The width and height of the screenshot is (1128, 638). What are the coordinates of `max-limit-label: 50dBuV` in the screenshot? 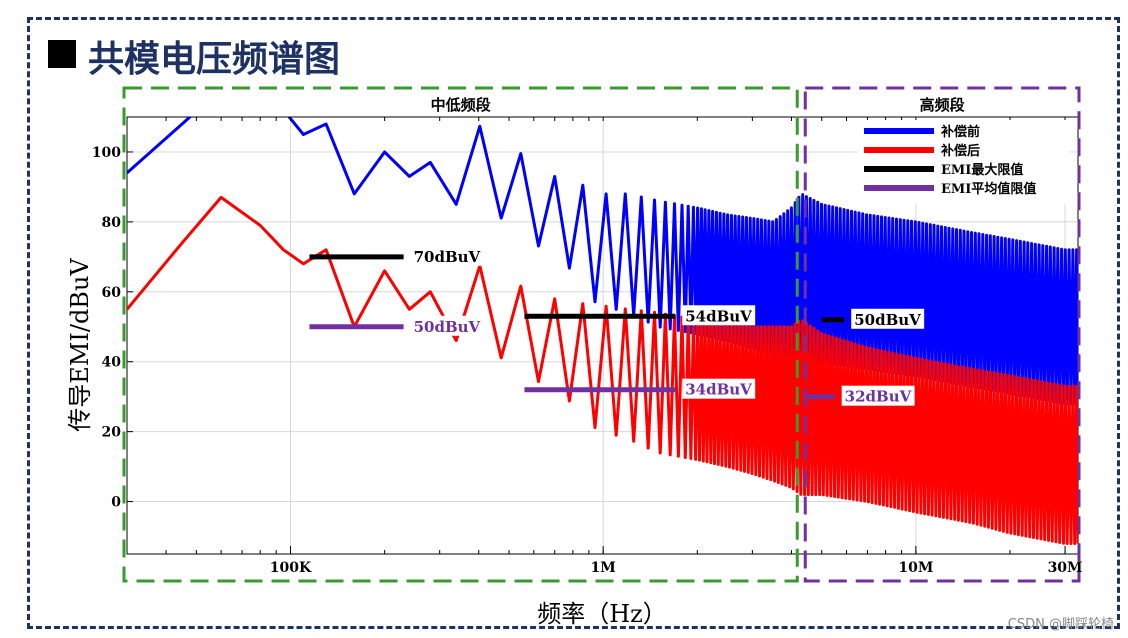 It's located at (887, 320).